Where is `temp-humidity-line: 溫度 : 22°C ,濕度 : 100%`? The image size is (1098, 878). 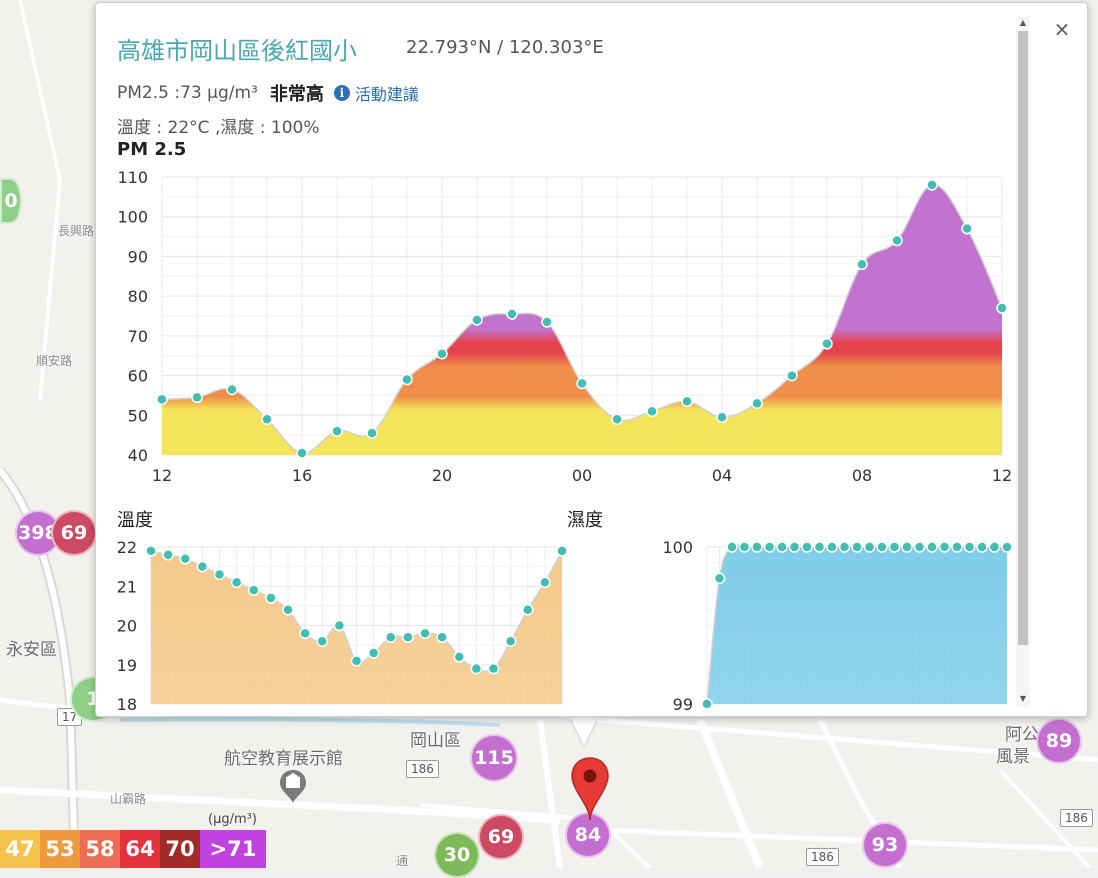
temp-humidity-line: 溫度 : 22°C ,濕度 : 100% is located at coordinates (218, 128).